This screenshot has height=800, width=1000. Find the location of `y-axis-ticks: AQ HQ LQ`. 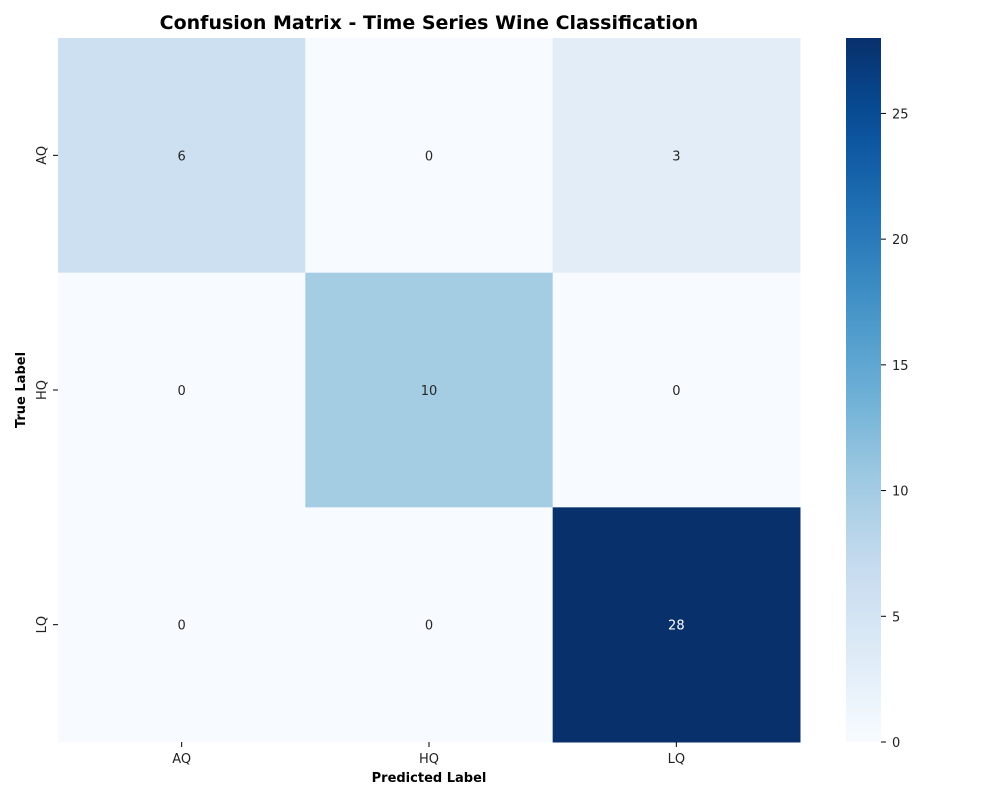

y-axis-ticks: AQ HQ LQ is located at coordinates (46, 389).